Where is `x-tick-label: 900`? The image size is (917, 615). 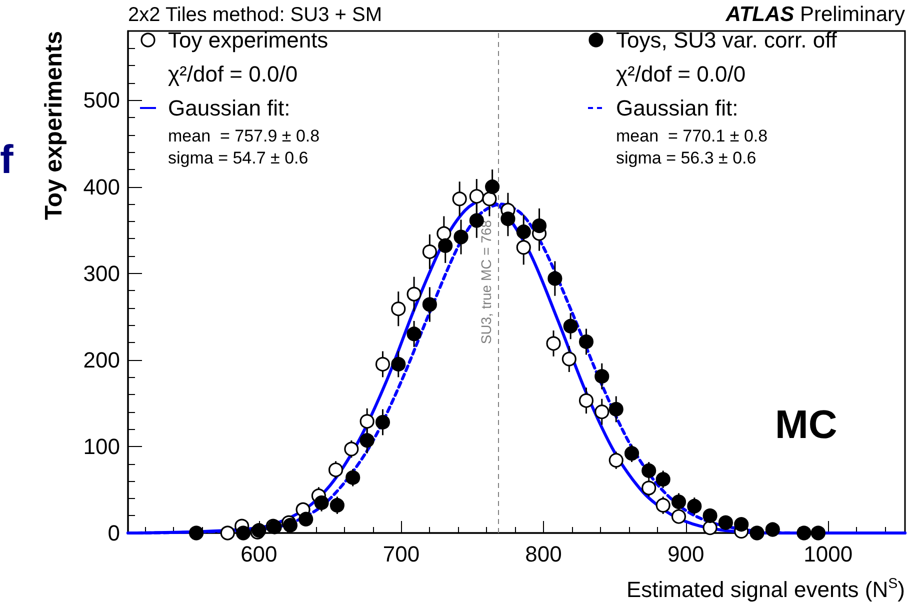 x-tick-label: 900 is located at coordinates (685, 554).